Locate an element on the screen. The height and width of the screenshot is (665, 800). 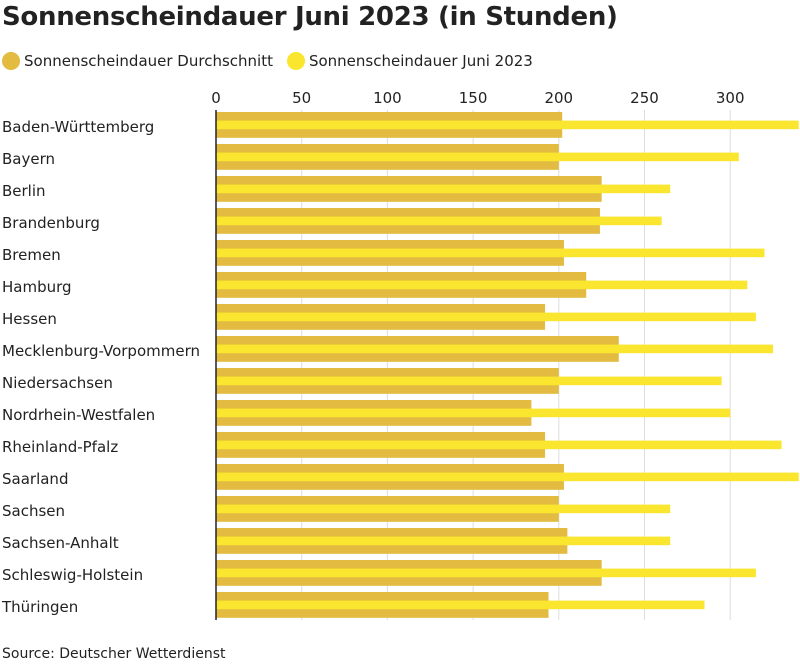
category-label: Hessen is located at coordinates (29, 319).